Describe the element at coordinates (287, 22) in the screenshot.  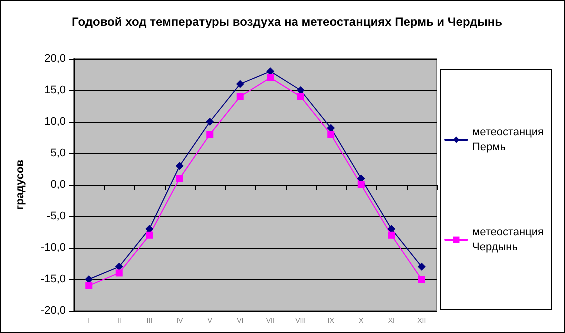
I see `chart-title: Годовой ход температуры воздуха на метеостанциях Пермь и Чердынь` at that location.